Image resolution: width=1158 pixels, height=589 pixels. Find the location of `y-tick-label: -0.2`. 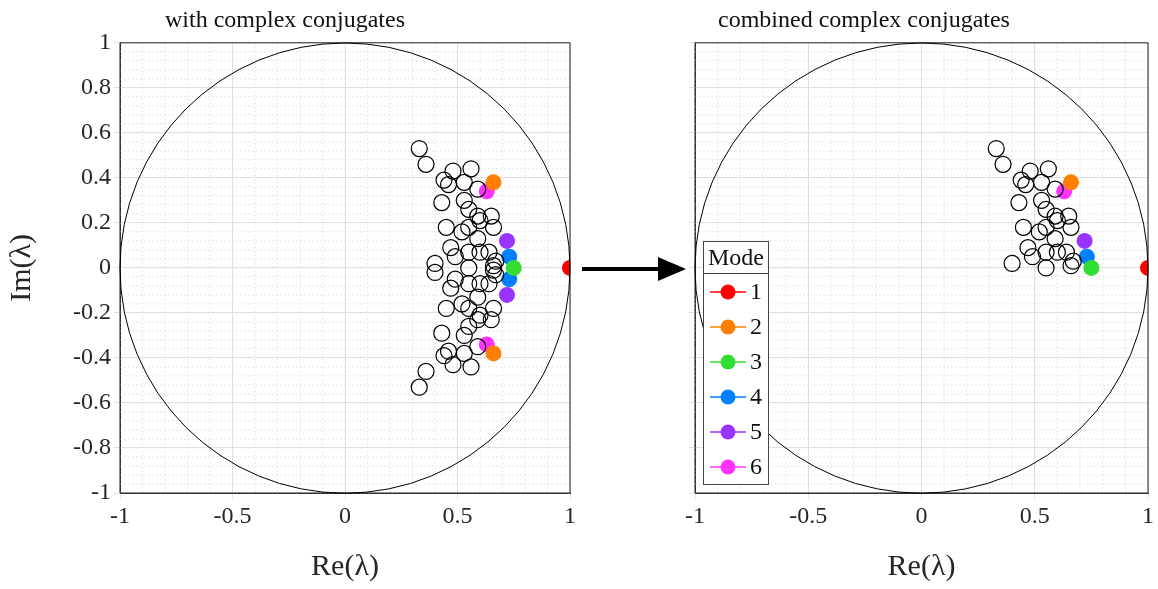

y-tick-label: -0.2 is located at coordinates (92, 311).